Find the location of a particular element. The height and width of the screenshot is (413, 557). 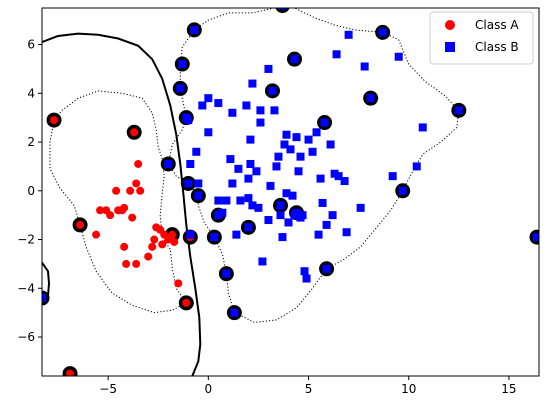

legend-box is located at coordinates (481, 38).